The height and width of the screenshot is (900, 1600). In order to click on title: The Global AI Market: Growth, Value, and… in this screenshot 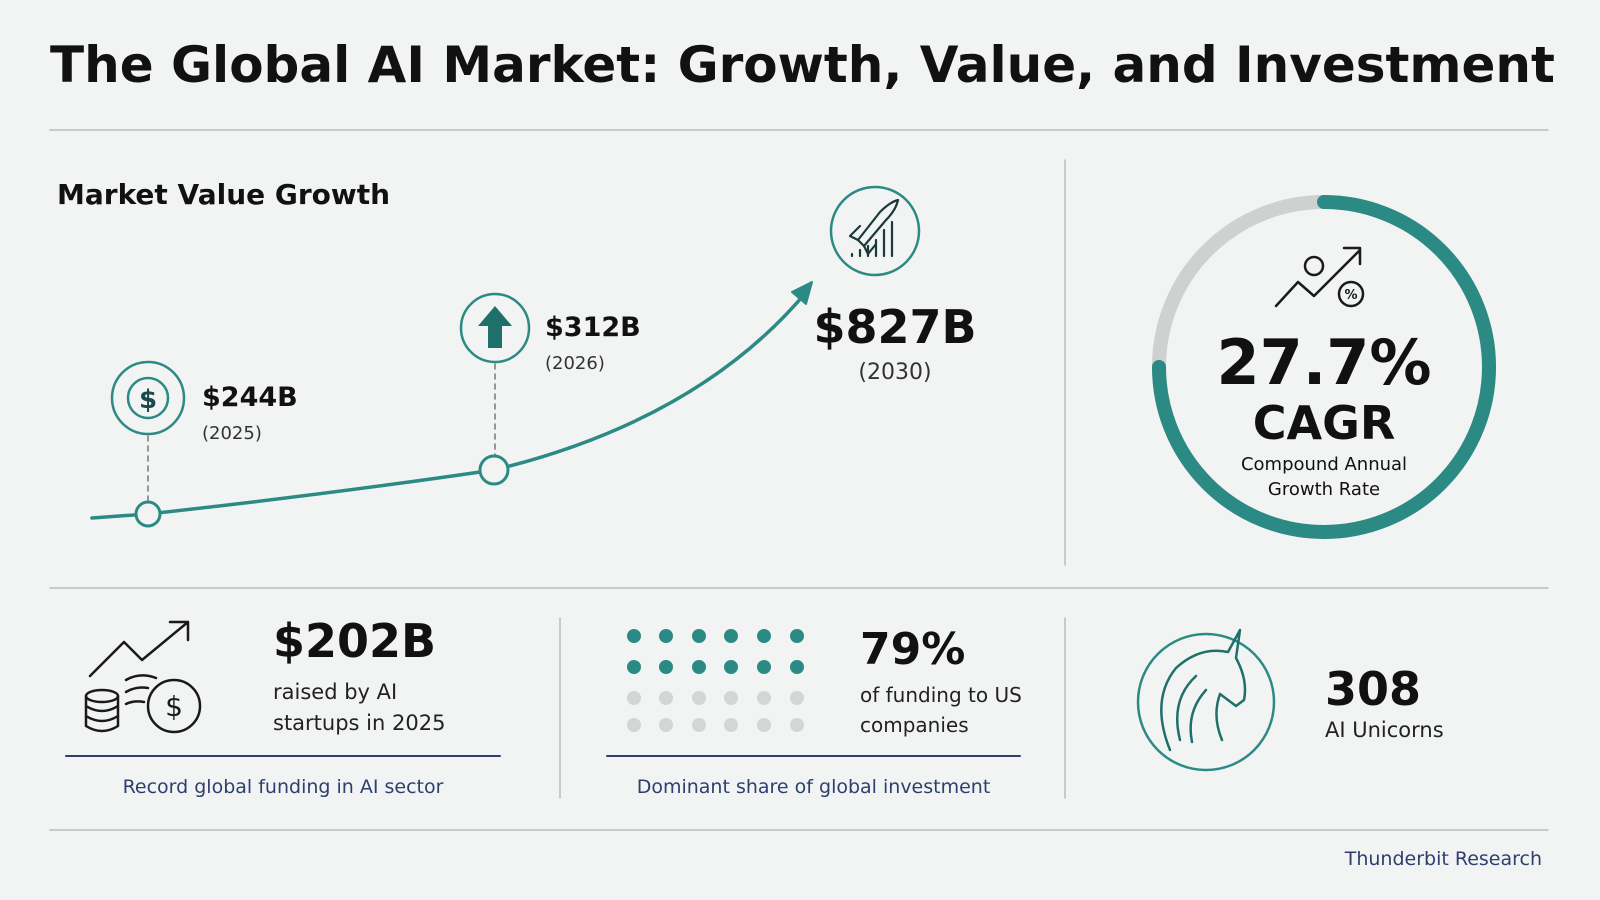, I will do `click(802, 65)`.